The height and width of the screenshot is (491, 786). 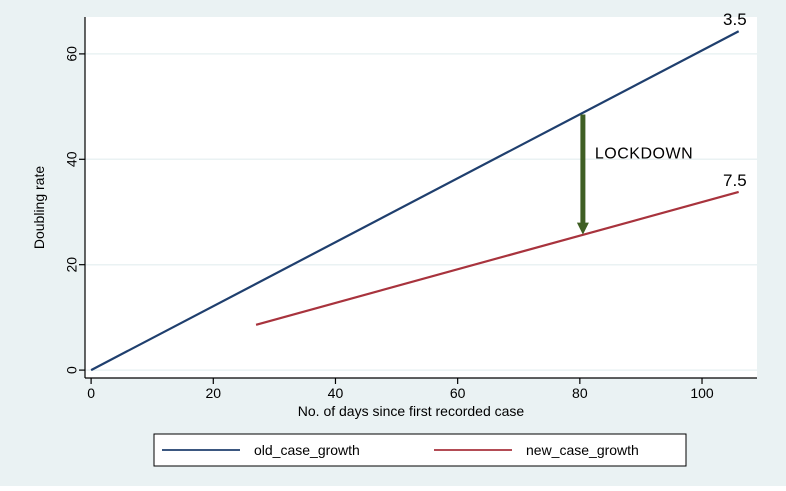 What do you see at coordinates (72, 370) in the screenshot?
I see `y-tick-label: 0` at bounding box center [72, 370].